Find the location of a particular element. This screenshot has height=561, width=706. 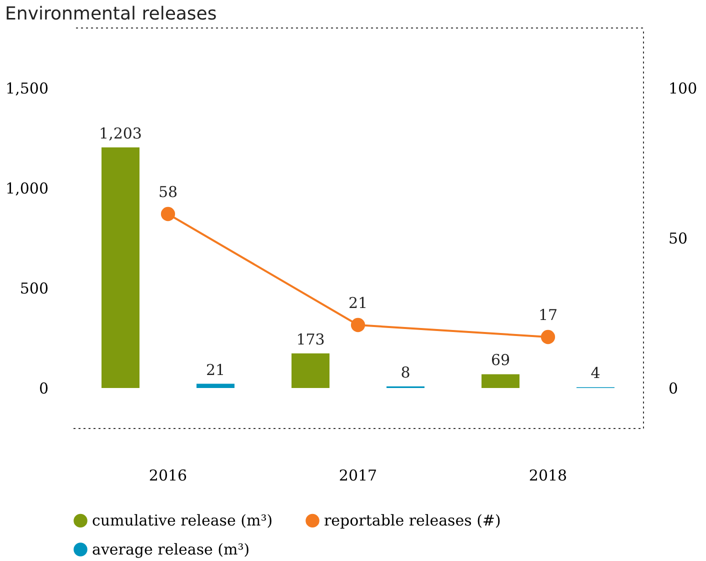

x-tick-label: 2017 is located at coordinates (358, 475).